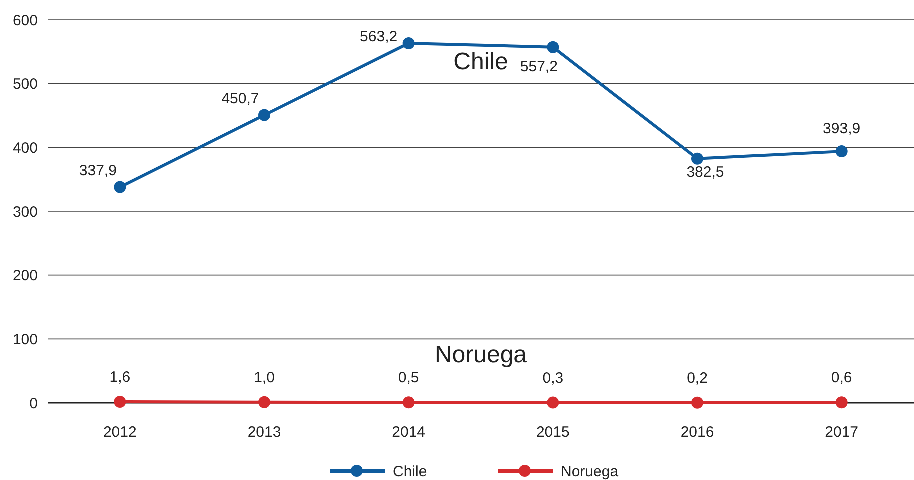  Describe the element at coordinates (409, 432) in the screenshot. I see `x-tick-label: 2014` at that location.